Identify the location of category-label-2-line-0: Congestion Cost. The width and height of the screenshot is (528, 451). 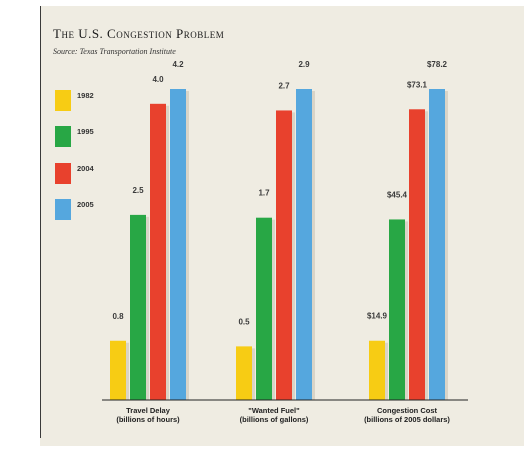
(407, 410).